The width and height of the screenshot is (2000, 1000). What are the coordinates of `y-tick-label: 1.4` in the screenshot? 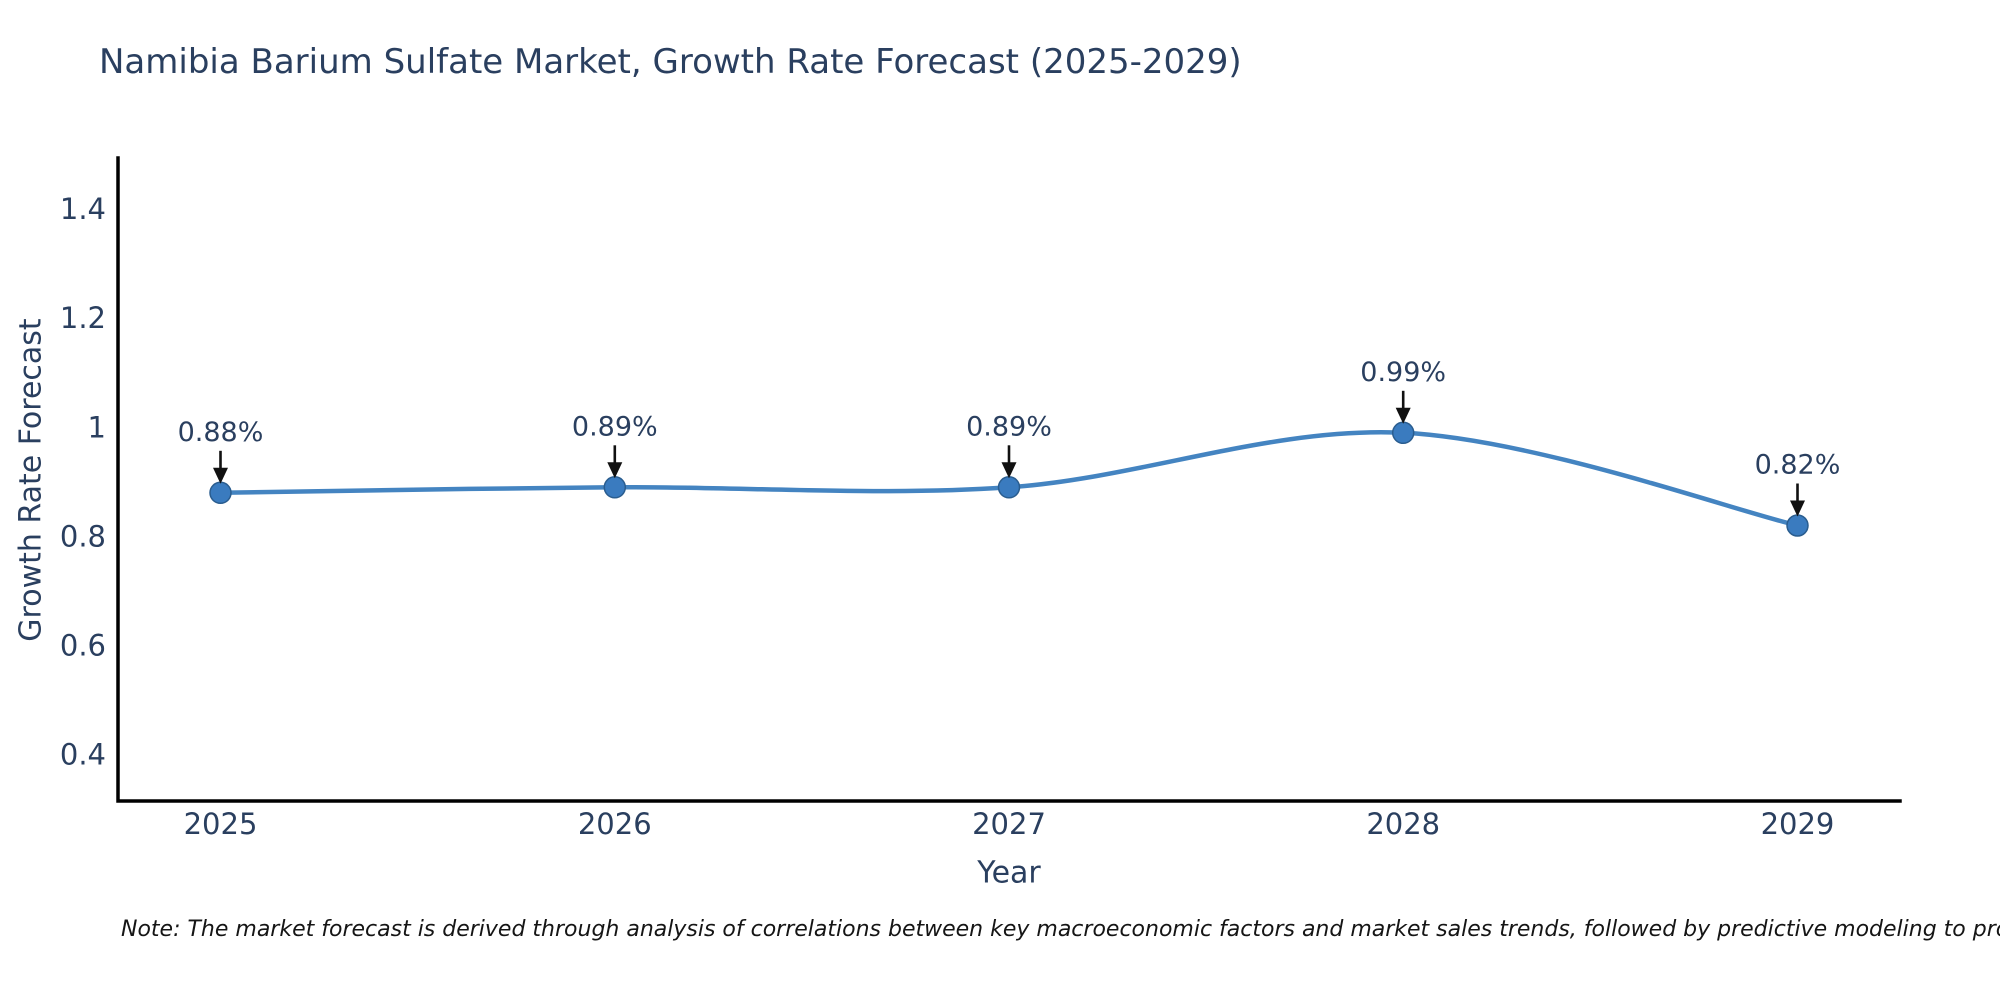 It's located at (83, 209).